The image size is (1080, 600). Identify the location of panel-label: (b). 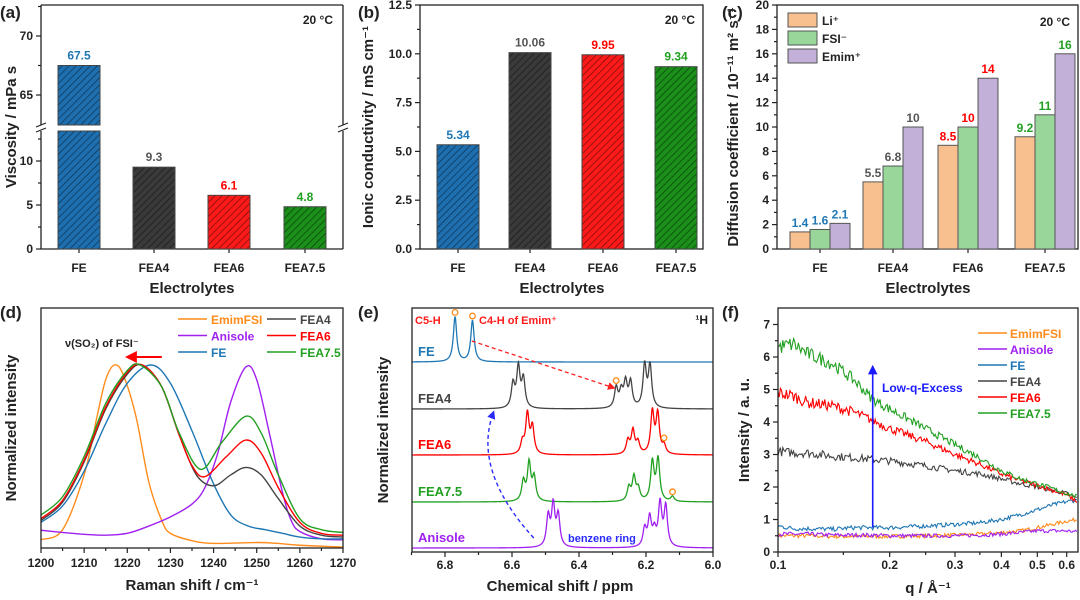
(369, 12).